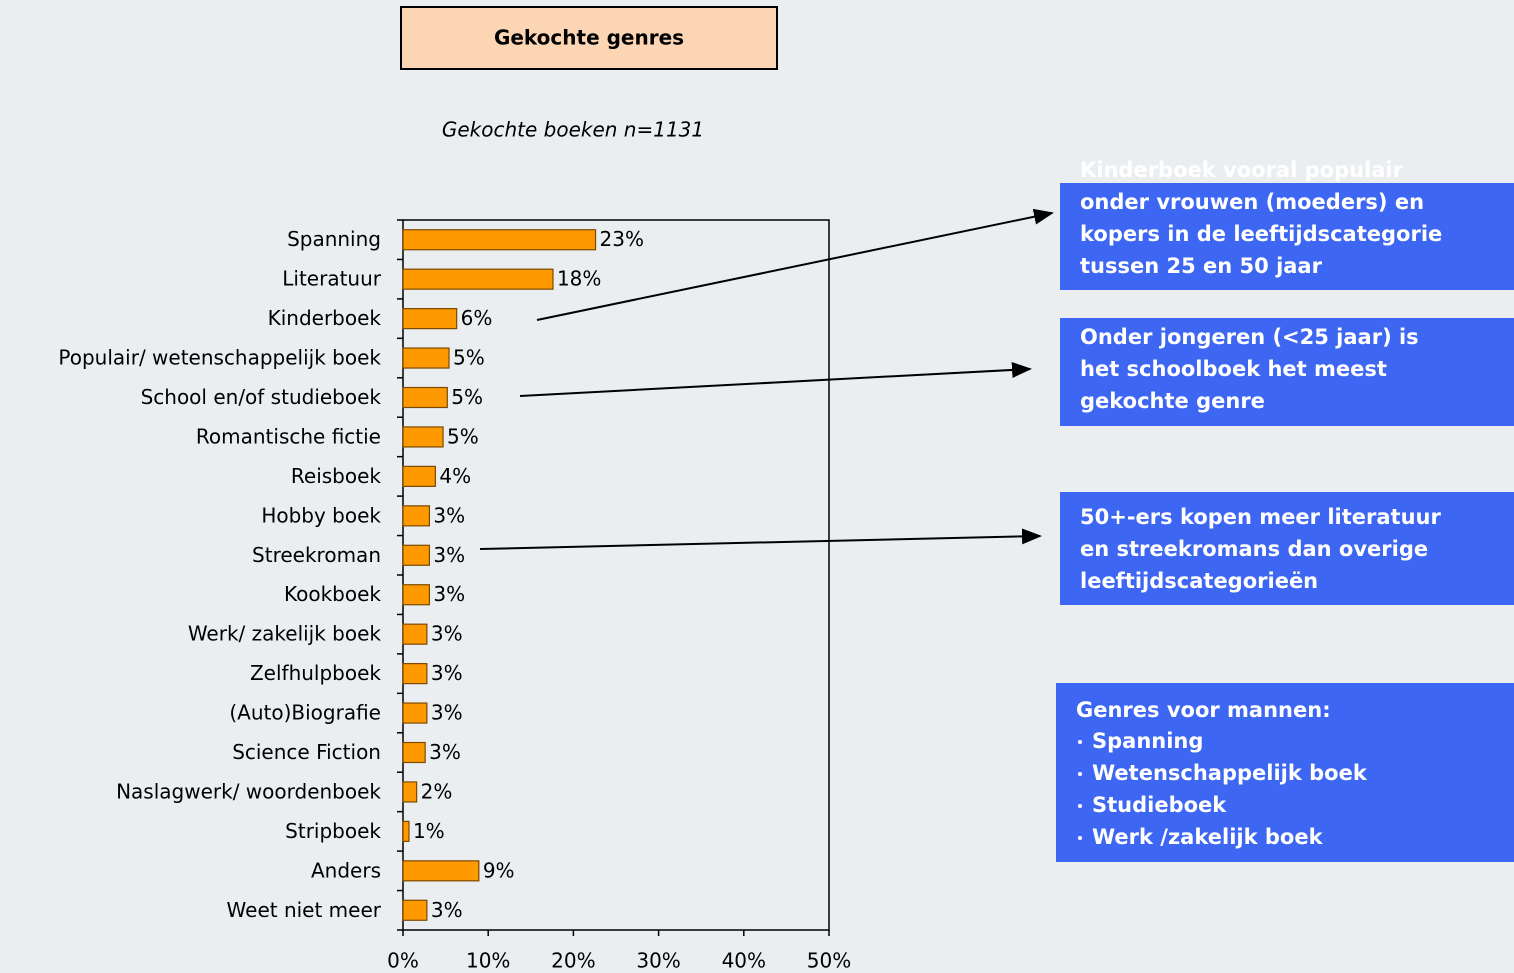  What do you see at coordinates (304, 910) in the screenshot?
I see `y-tick-label: Weet niet meer` at bounding box center [304, 910].